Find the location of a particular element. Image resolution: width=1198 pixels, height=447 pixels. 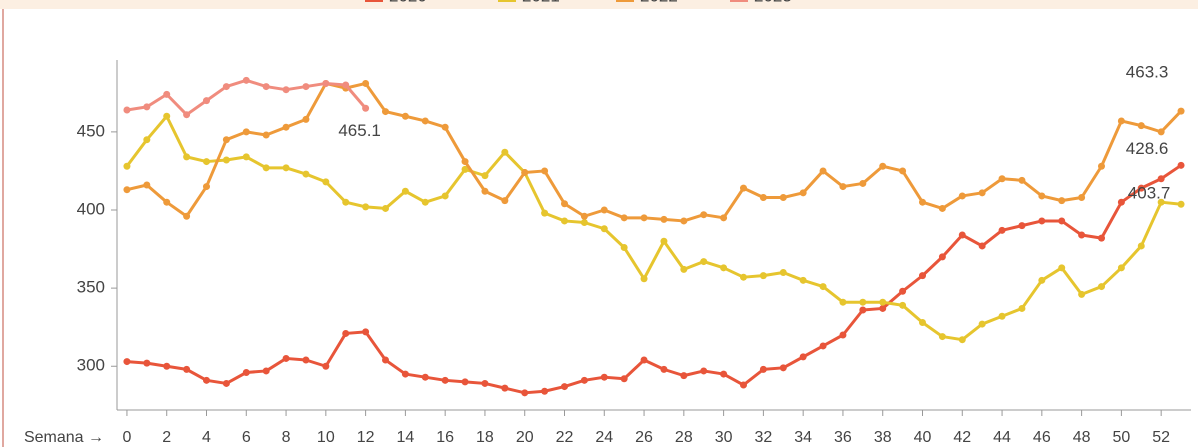

x-tick-label: 16 is located at coordinates (445, 437).